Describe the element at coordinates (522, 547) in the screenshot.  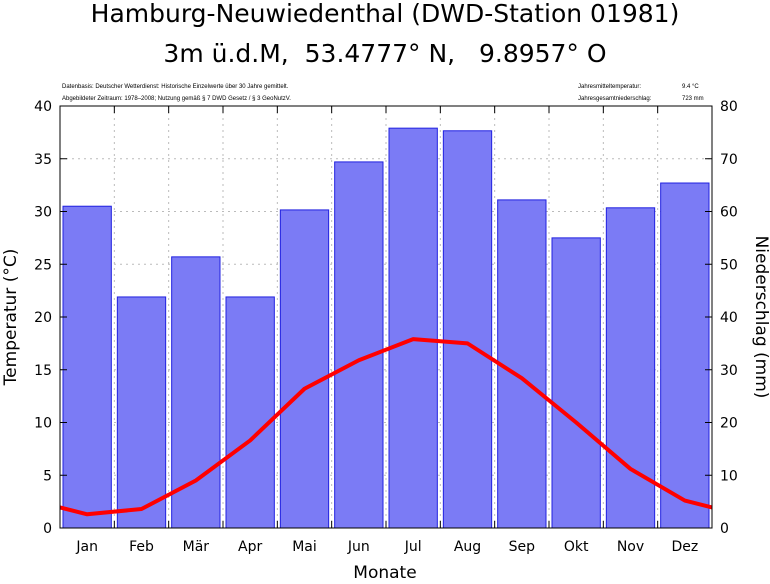
I see `x-tick-label: Sep` at that location.